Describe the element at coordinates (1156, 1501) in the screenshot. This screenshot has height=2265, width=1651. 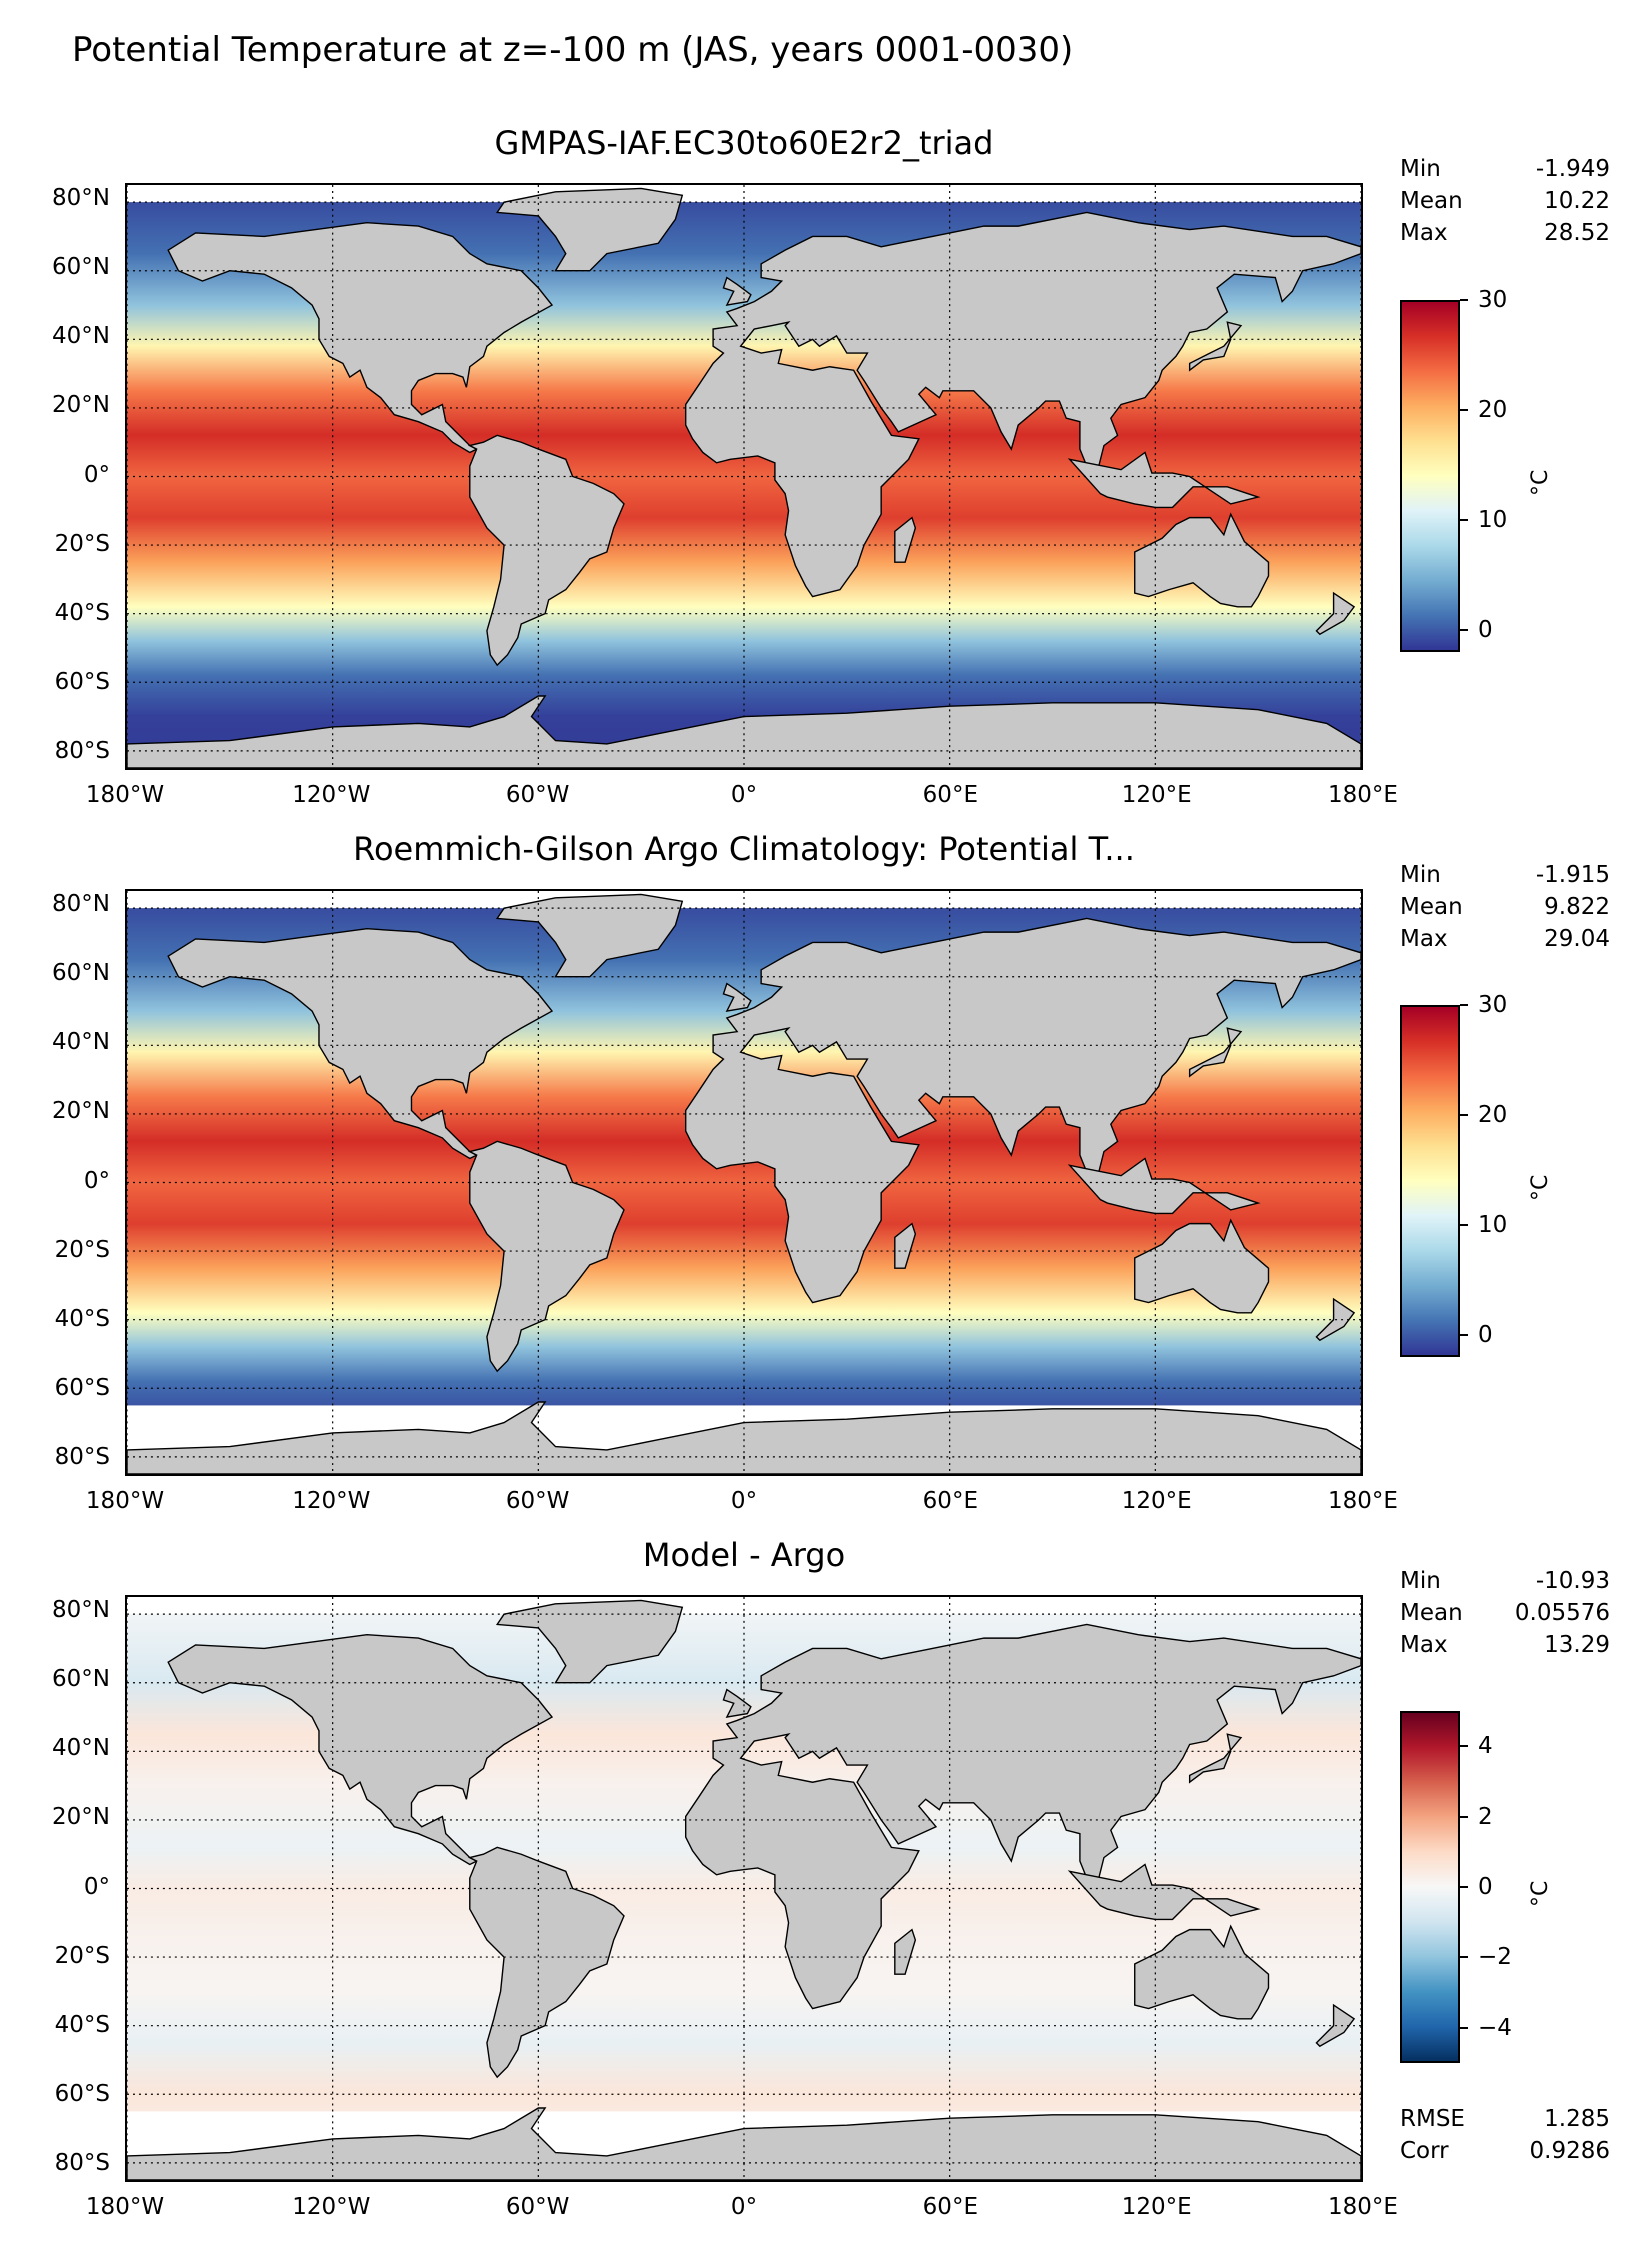
I see `longitude-label: 120°E` at that location.